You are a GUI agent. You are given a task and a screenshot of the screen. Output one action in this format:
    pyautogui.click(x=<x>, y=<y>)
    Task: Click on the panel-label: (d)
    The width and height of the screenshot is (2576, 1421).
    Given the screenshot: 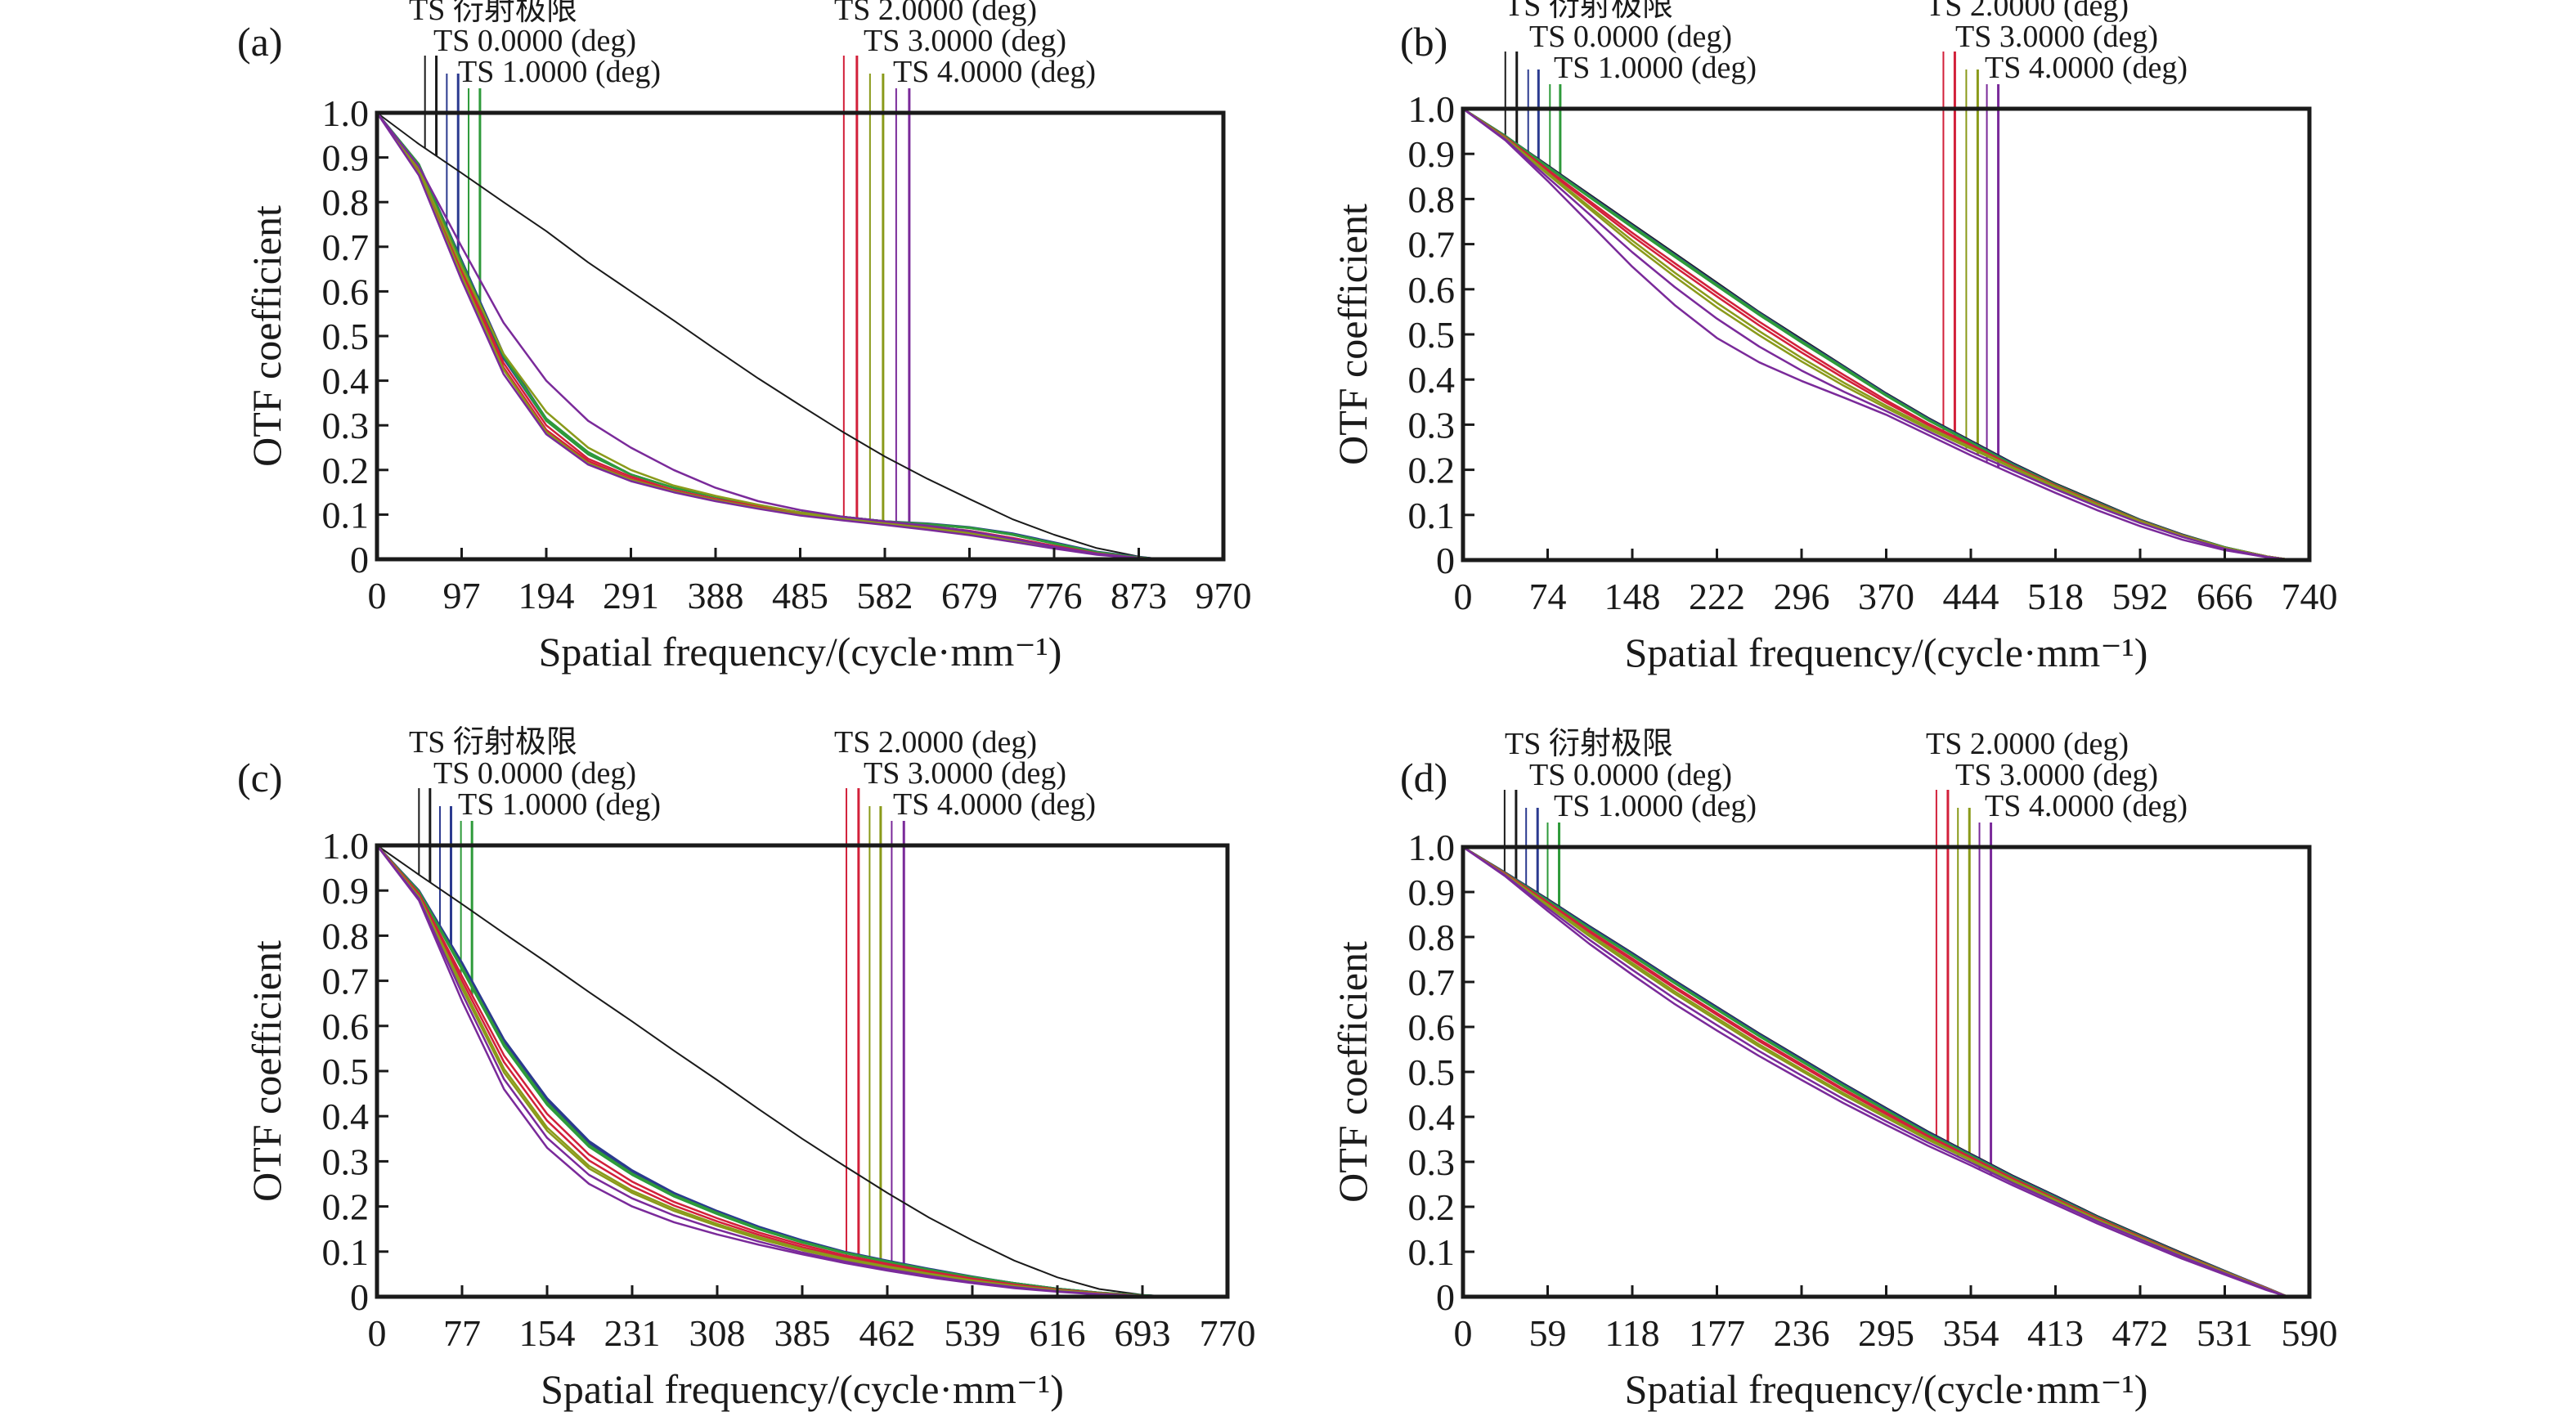 What is the action you would take?
    pyautogui.click(x=1424, y=777)
    